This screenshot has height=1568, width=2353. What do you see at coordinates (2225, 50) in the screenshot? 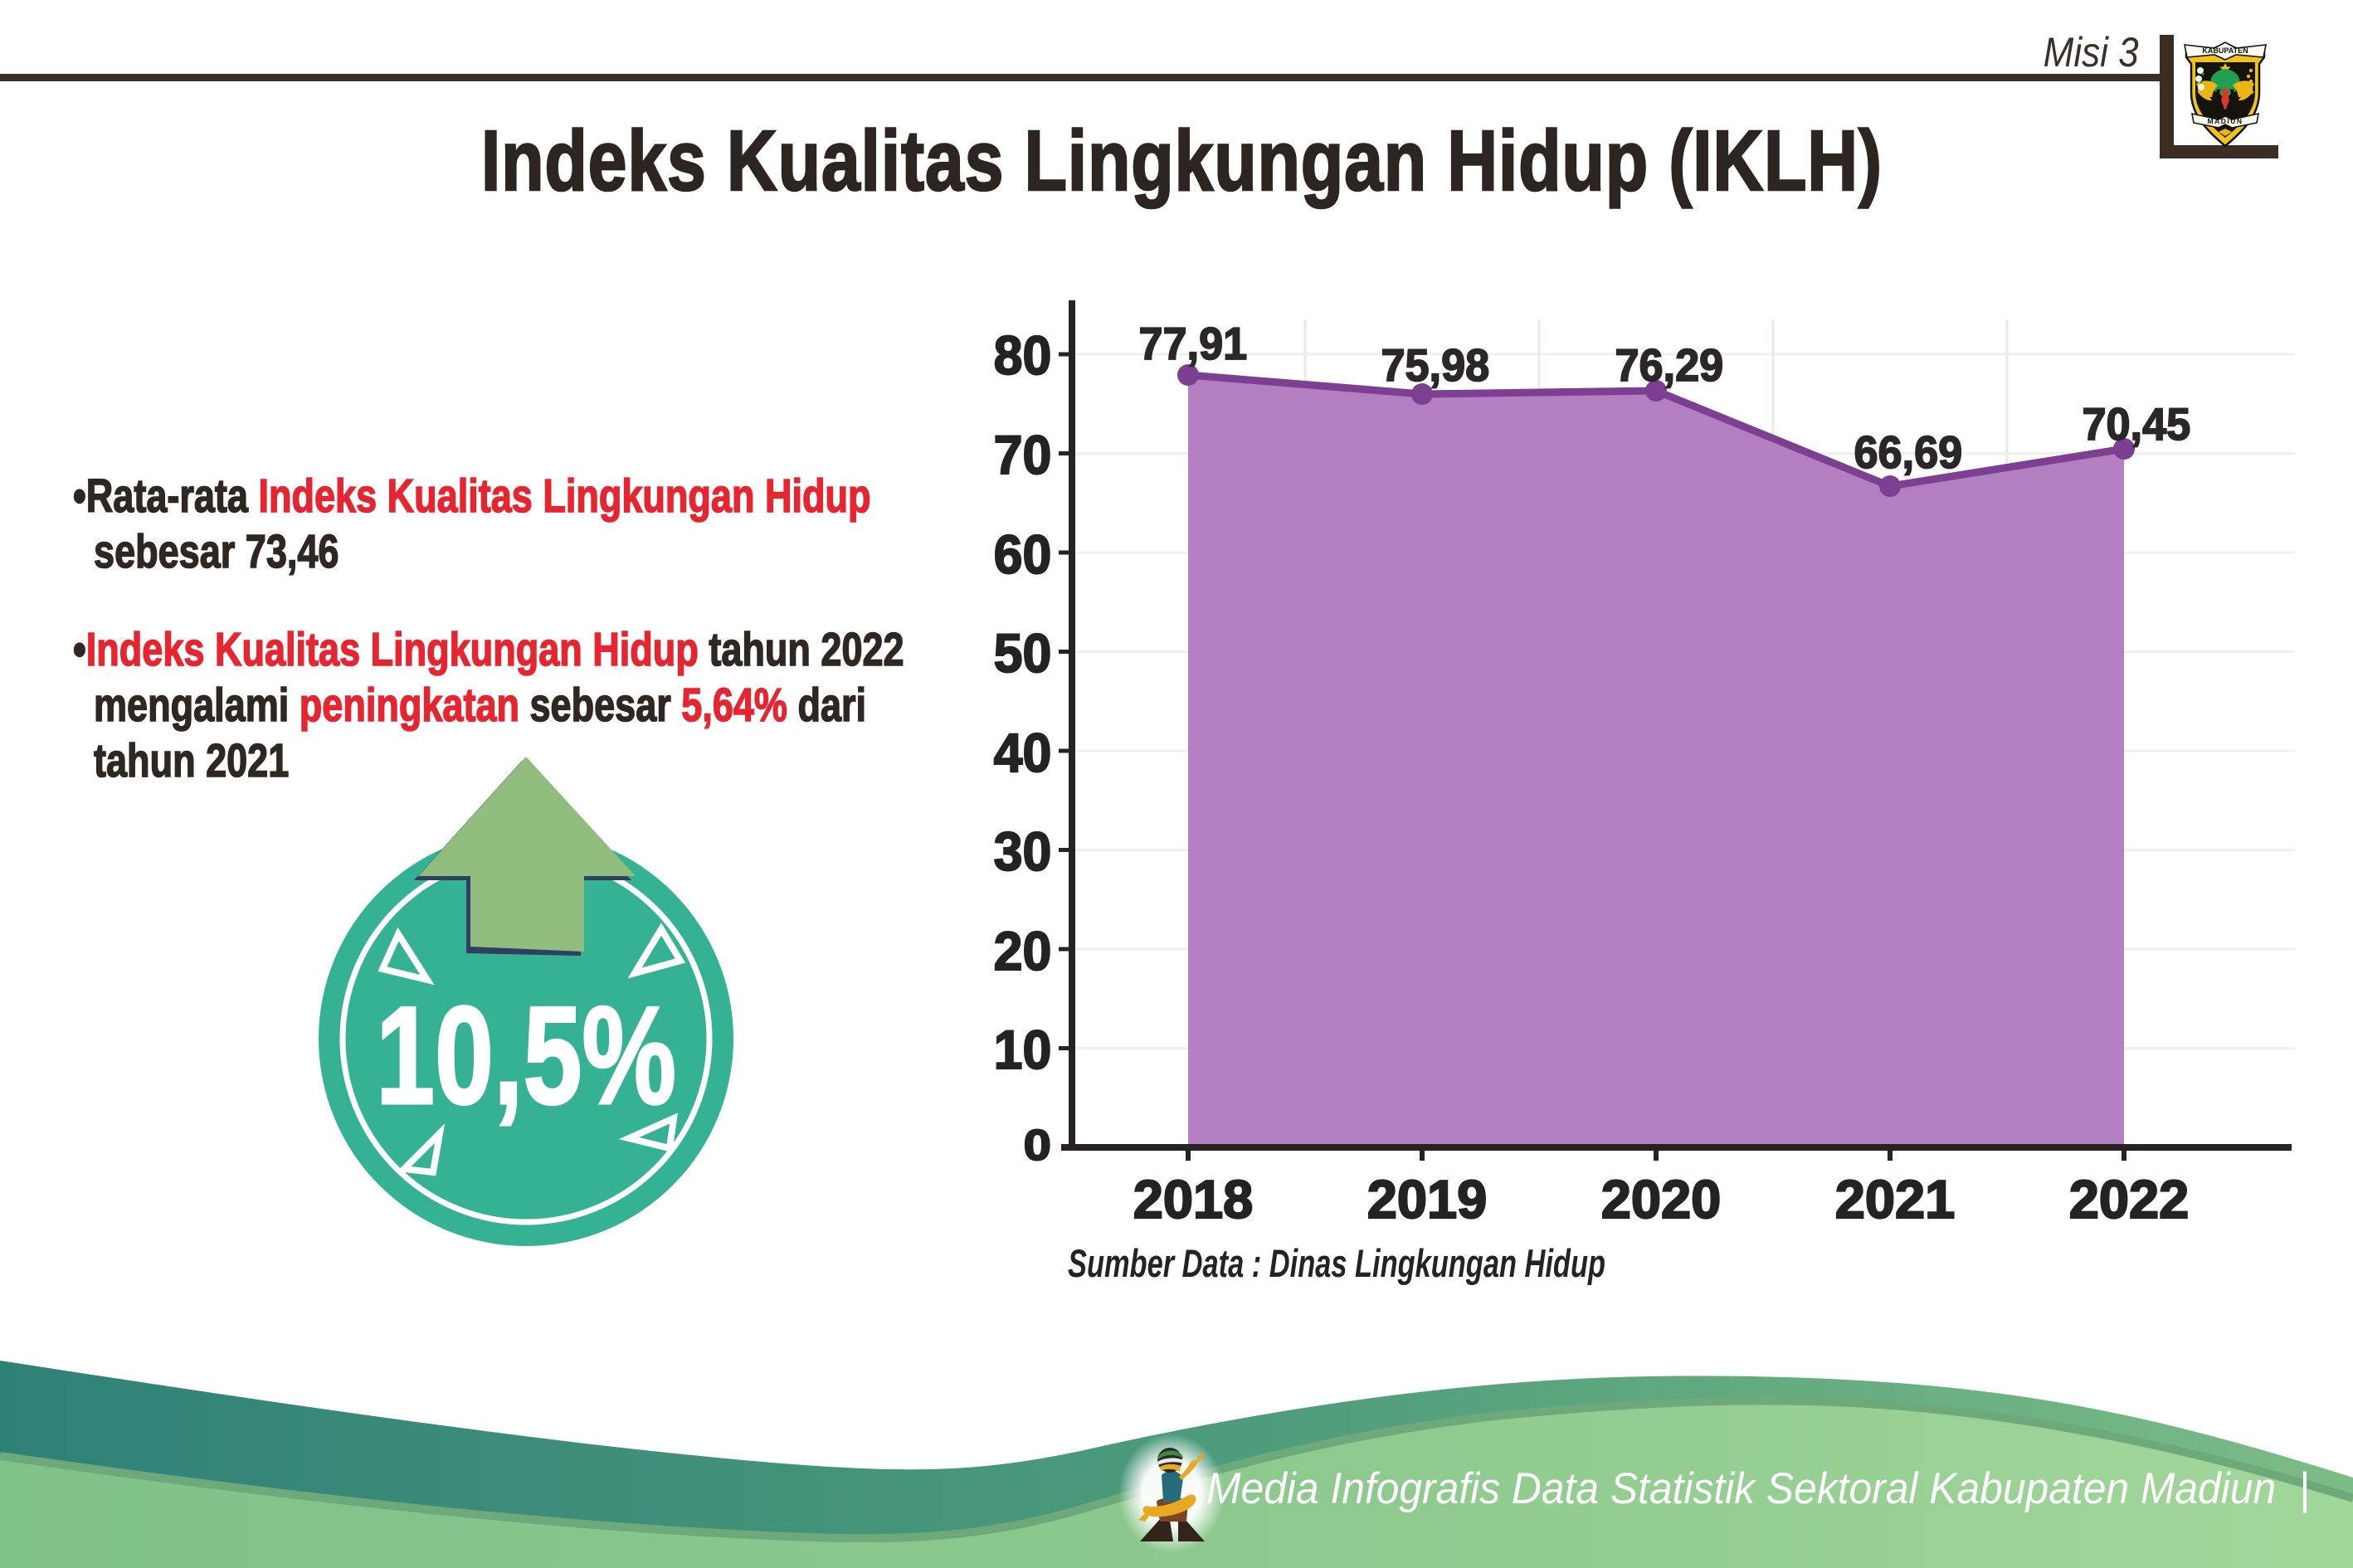
I see `svg-text: KABUPATEN` at bounding box center [2225, 50].